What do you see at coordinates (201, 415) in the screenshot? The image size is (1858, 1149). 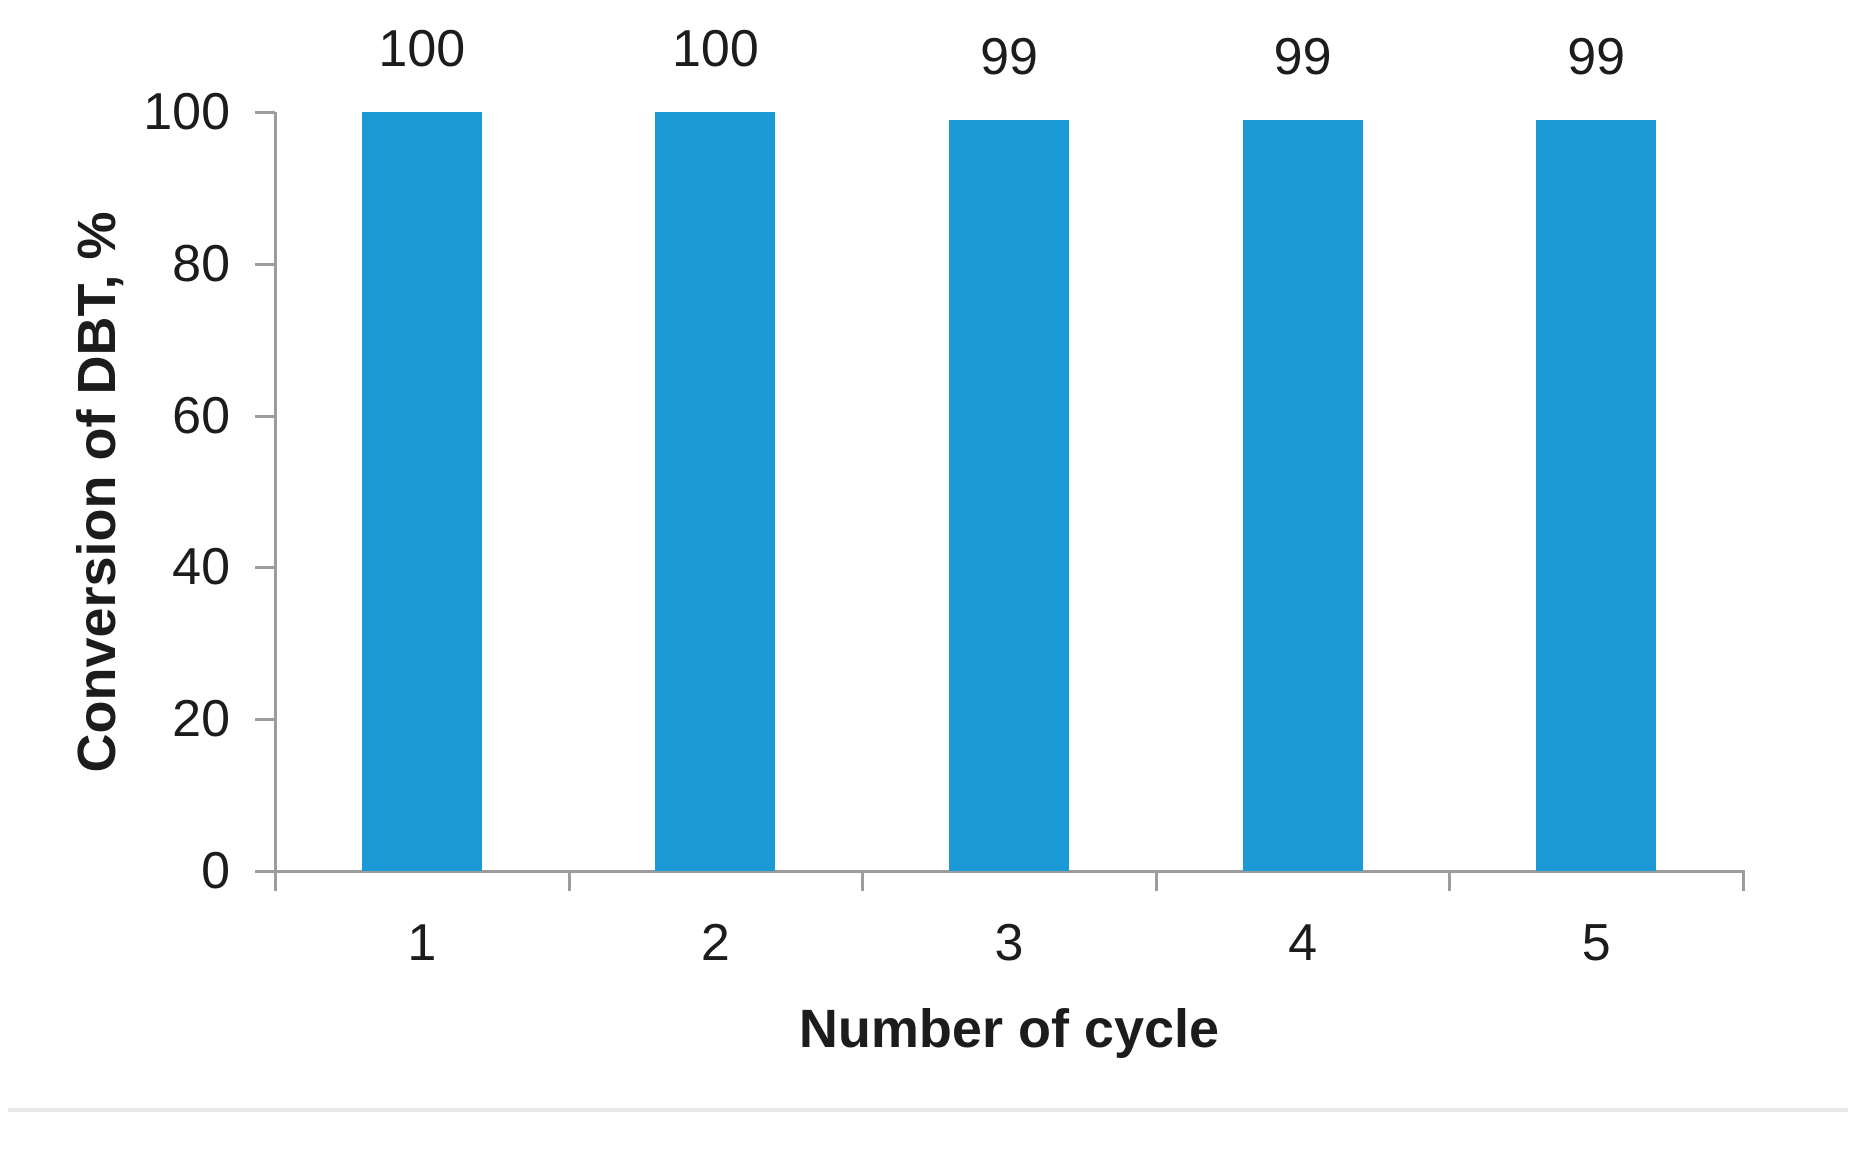 I see `y-tick-label: 60` at bounding box center [201, 415].